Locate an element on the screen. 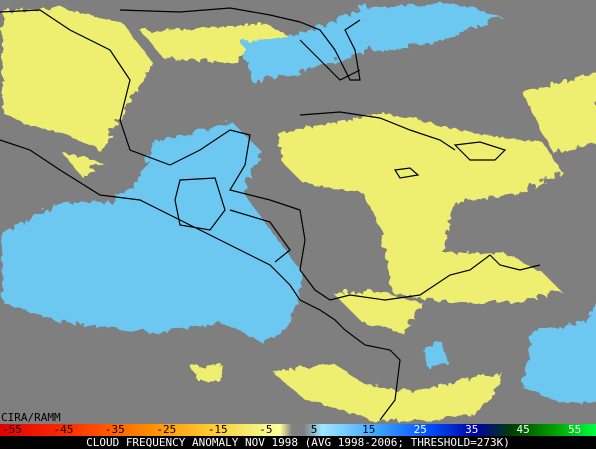 The image size is (596, 449). color-bar-label: 45 is located at coordinates (523, 429).